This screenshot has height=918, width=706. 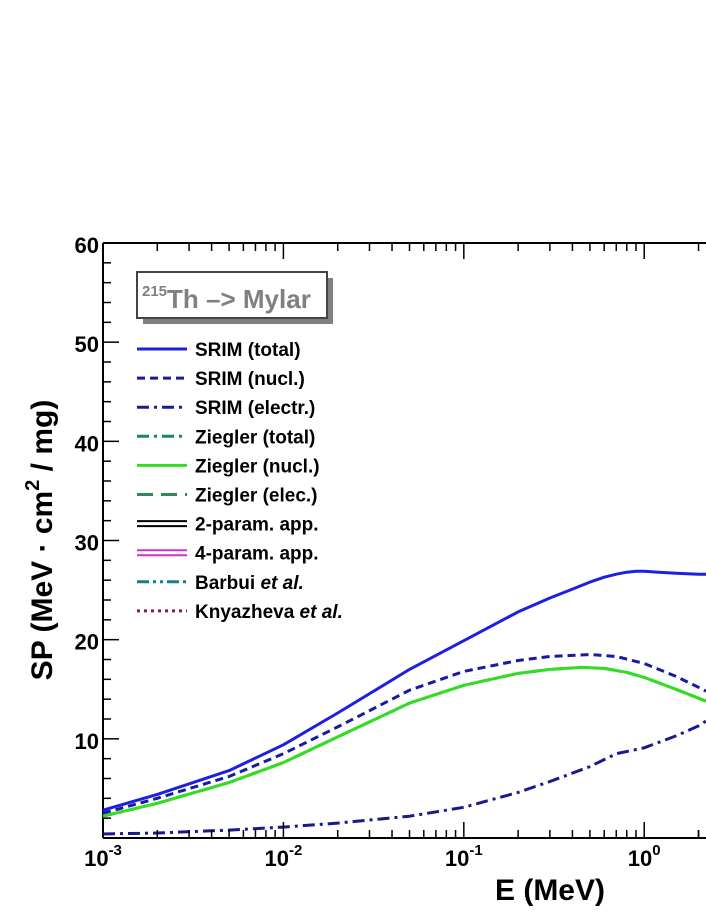 I want to click on legend-label: SRIM (total), so click(x=248, y=350).